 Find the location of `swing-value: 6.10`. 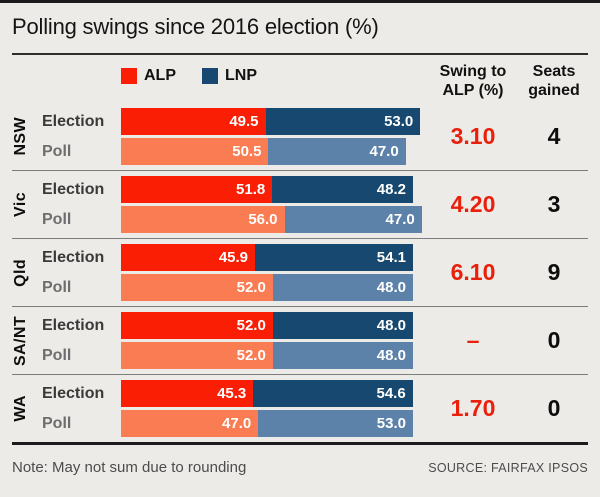

swing-value: 6.10 is located at coordinates (473, 272).